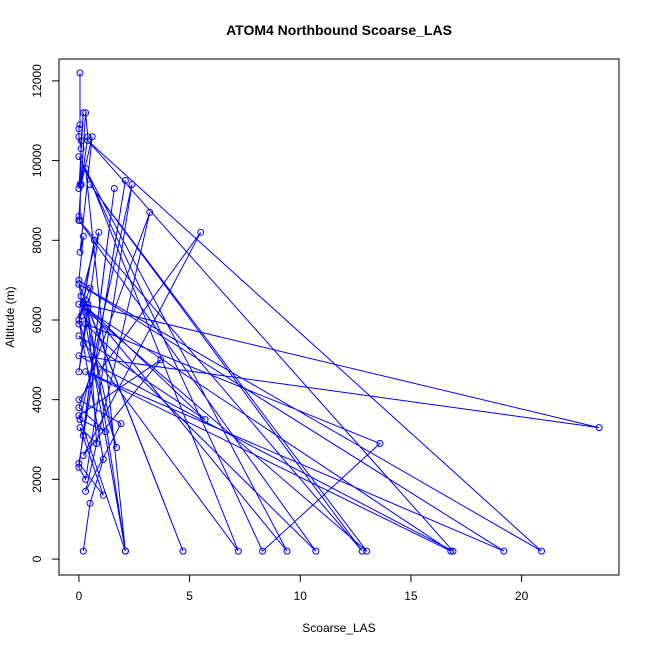  I want to click on y-tick-label: 2000, so click(37, 479).